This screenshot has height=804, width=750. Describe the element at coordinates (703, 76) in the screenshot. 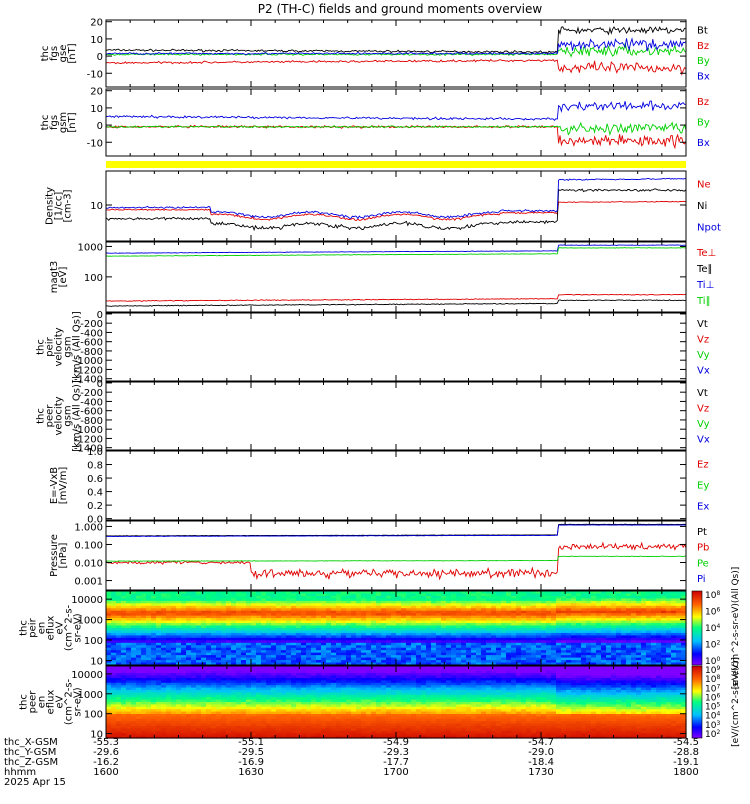

I see `legend-entry: Bx` at that location.